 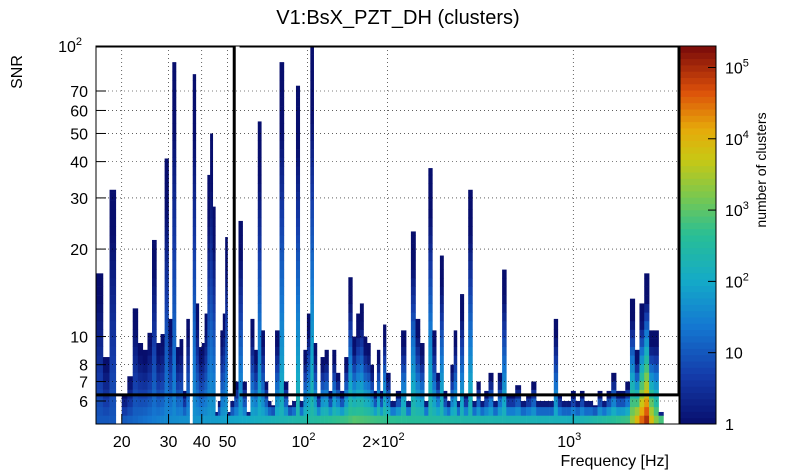 What do you see at coordinates (347, 432) in the screenshot?
I see `x-axis-ticks: 20 30 40 50 102 2×102 103` at bounding box center [347, 432].